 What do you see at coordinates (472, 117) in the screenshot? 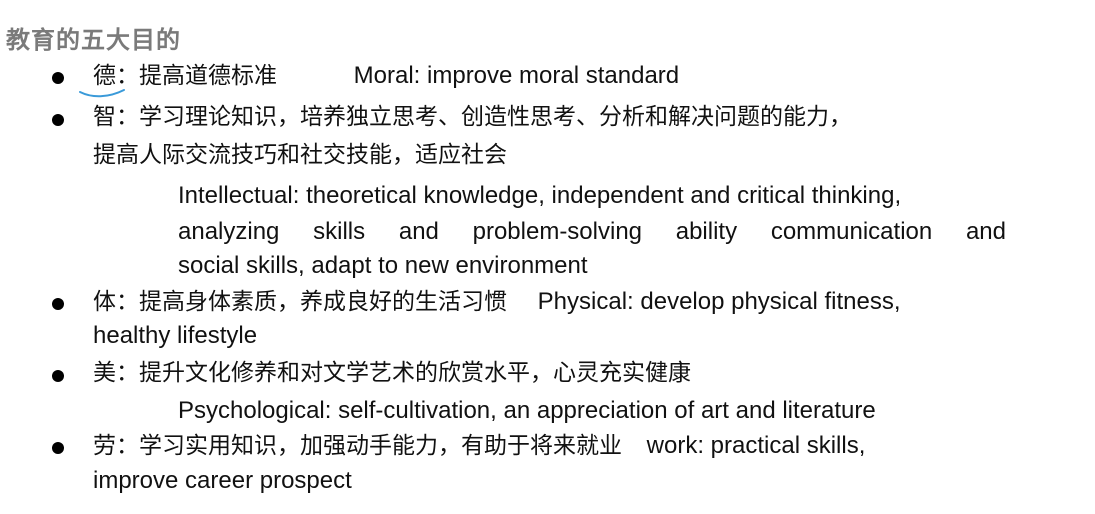
I see `intellectual-cn-line1: 智：学习理论知识，培养独立思考、创造性思考、分析和解决问题的能力，` at bounding box center [472, 117].